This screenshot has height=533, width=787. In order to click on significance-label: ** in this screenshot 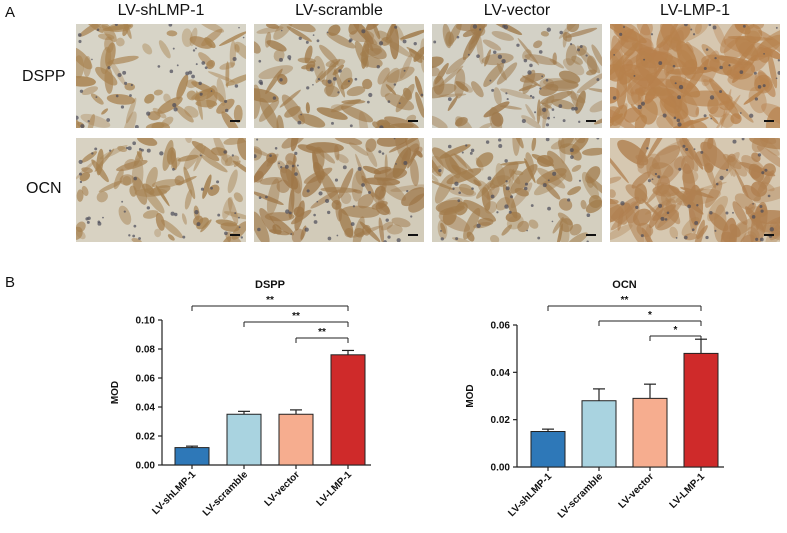, I will do `click(270, 300)`.